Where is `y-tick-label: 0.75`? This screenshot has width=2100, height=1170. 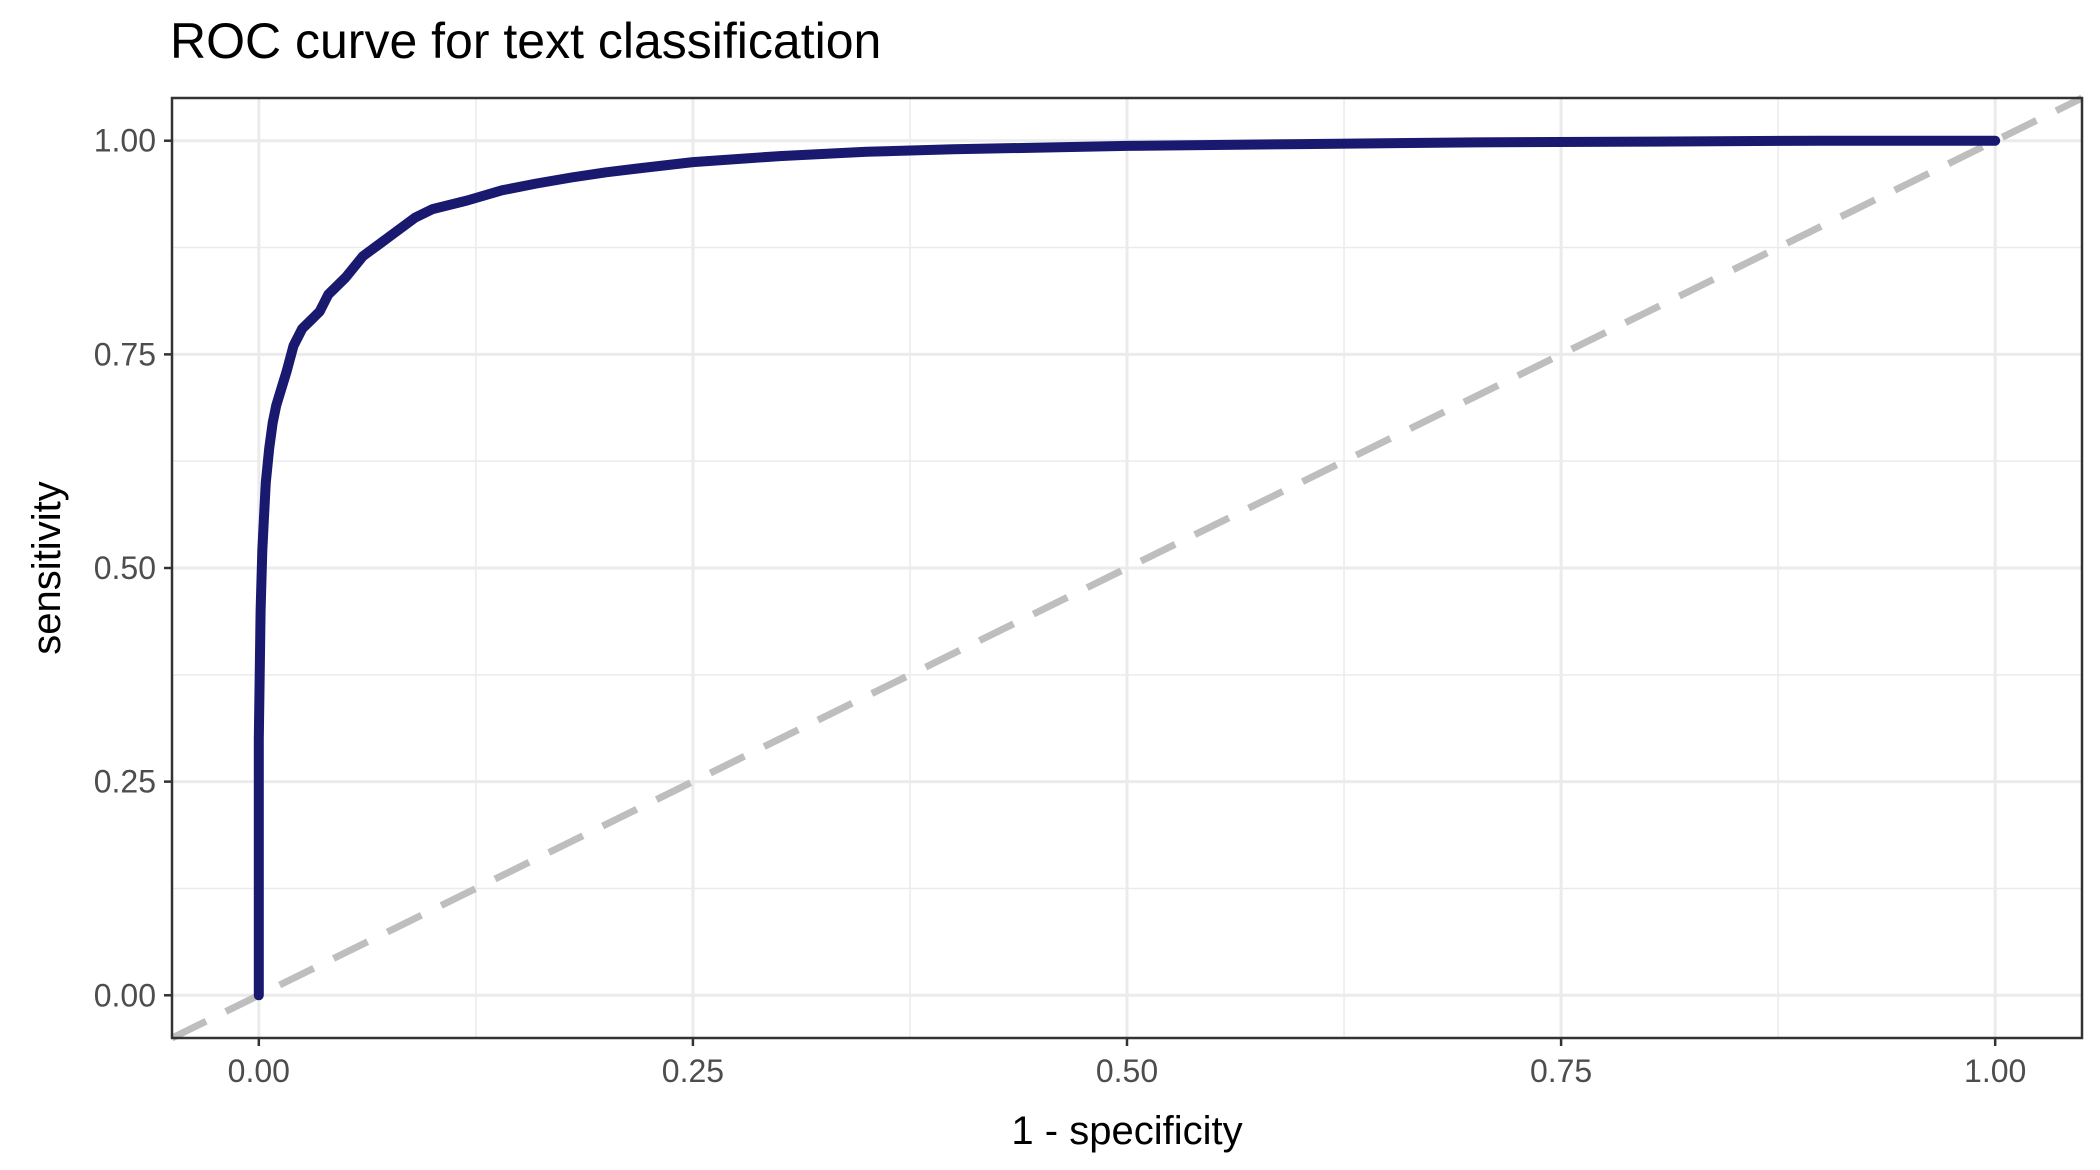
y-tick-label: 0.75 is located at coordinates (125, 354).